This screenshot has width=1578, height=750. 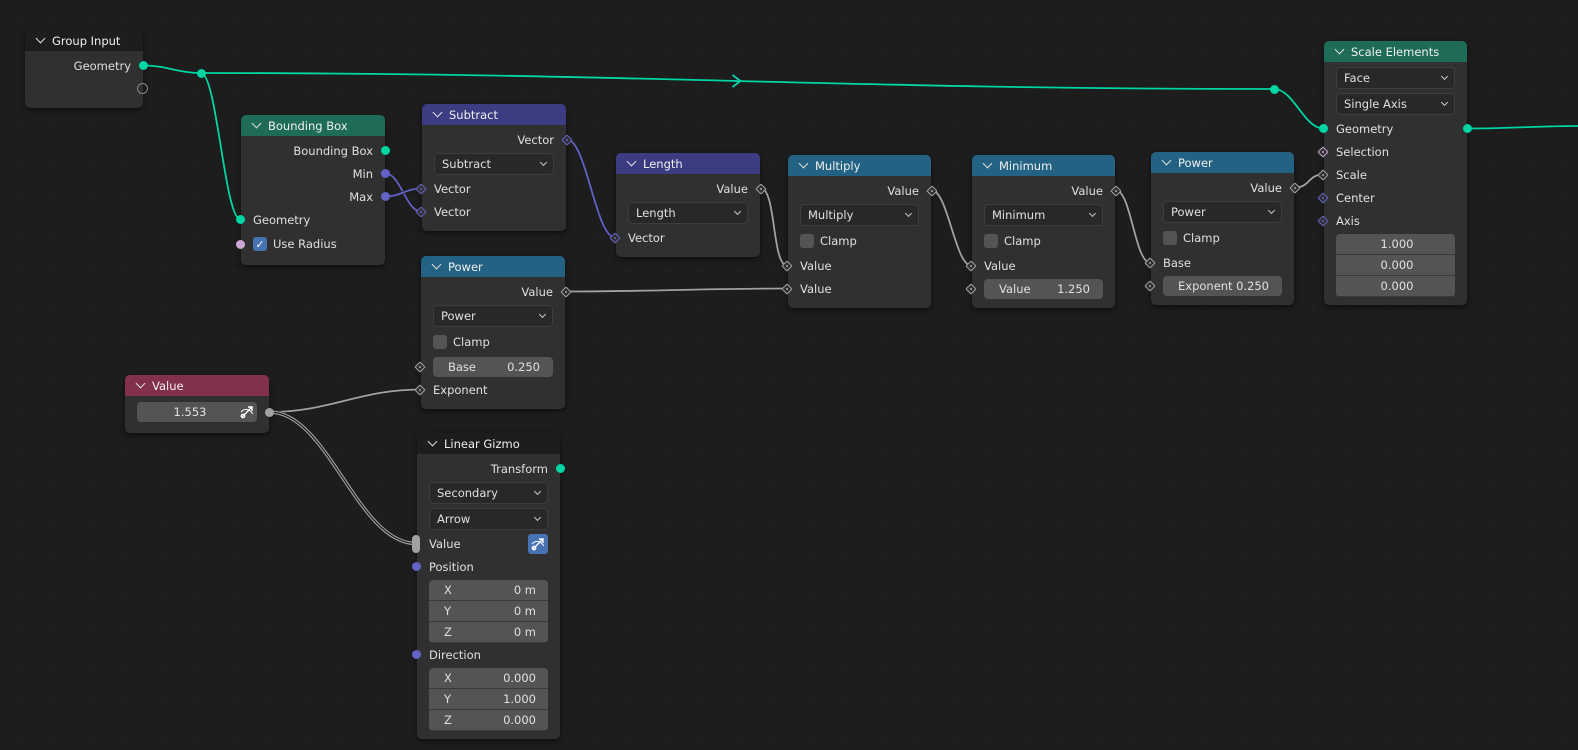 I want to click on dropdown-multiply: Multiply, so click(x=859, y=215).